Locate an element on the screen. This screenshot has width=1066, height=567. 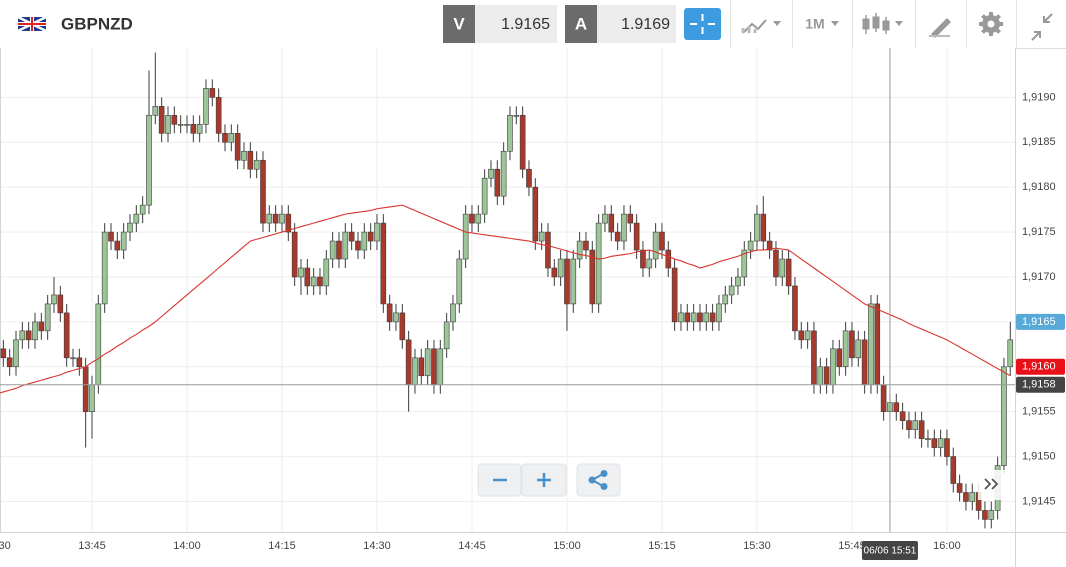
y-tick-label: 1,9170 is located at coordinates (1039, 277).